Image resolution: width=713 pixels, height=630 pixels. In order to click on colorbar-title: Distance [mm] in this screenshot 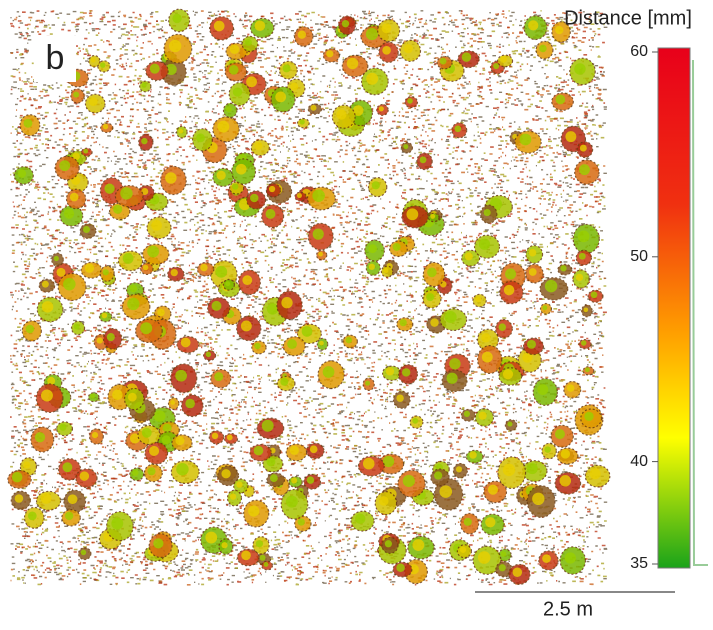, I will do `click(628, 18)`.